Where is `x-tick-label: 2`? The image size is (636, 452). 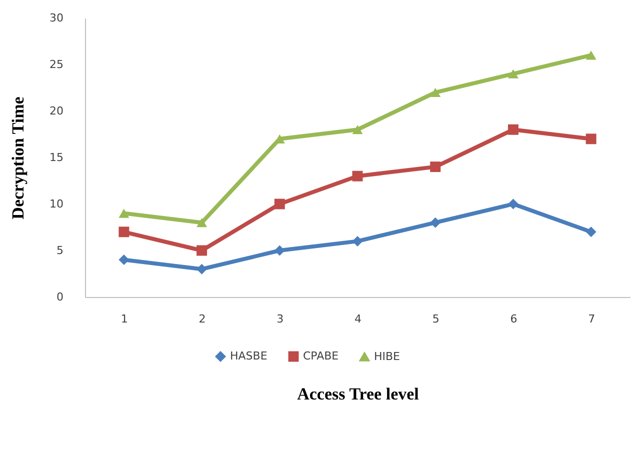
x-tick-label: 2 is located at coordinates (202, 319).